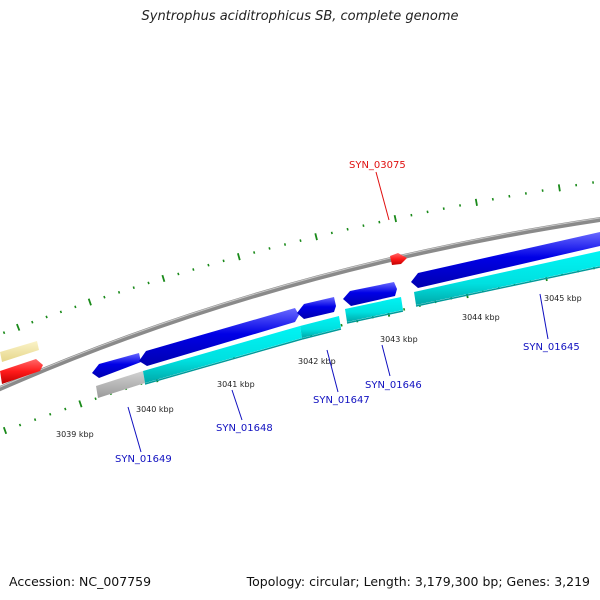  Describe the element at coordinates (244, 428) in the screenshot. I see `gene-label-syn-01648: SYN_01648` at that location.